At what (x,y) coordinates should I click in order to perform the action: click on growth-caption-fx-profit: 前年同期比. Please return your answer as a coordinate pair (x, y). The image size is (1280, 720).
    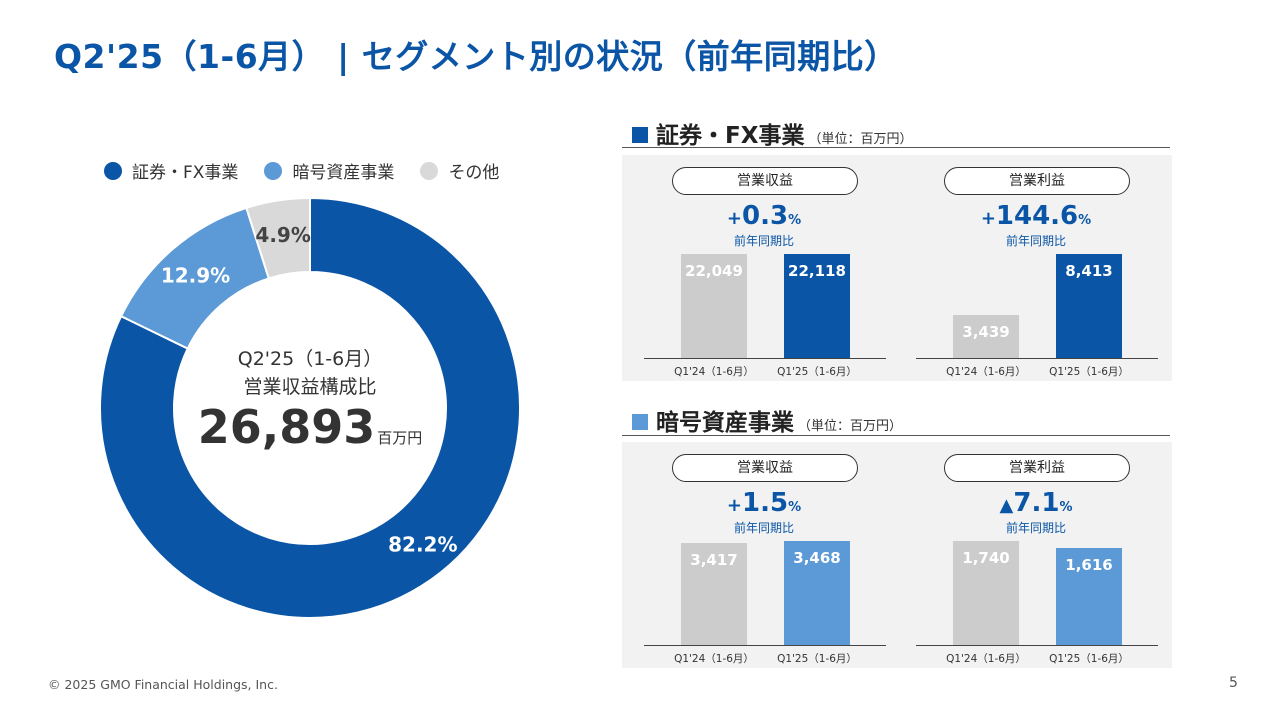
    Looking at the image, I should click on (1035, 241).